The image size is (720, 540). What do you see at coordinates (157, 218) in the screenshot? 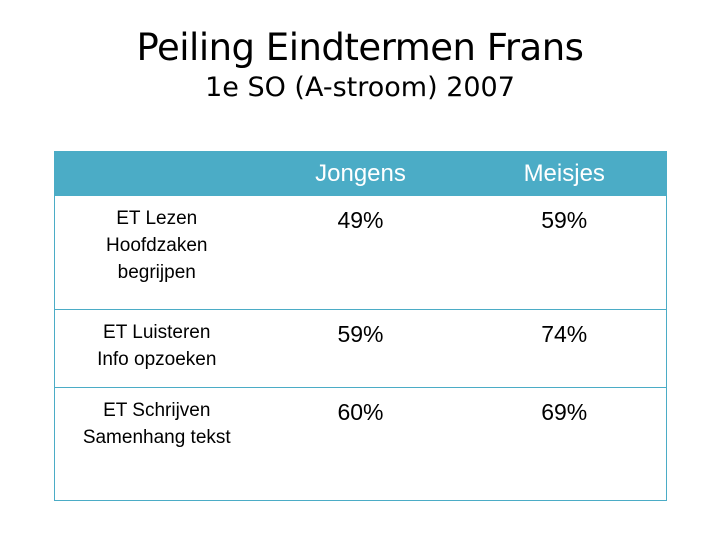
I see `row-label-line: ET Lezen` at bounding box center [157, 218].